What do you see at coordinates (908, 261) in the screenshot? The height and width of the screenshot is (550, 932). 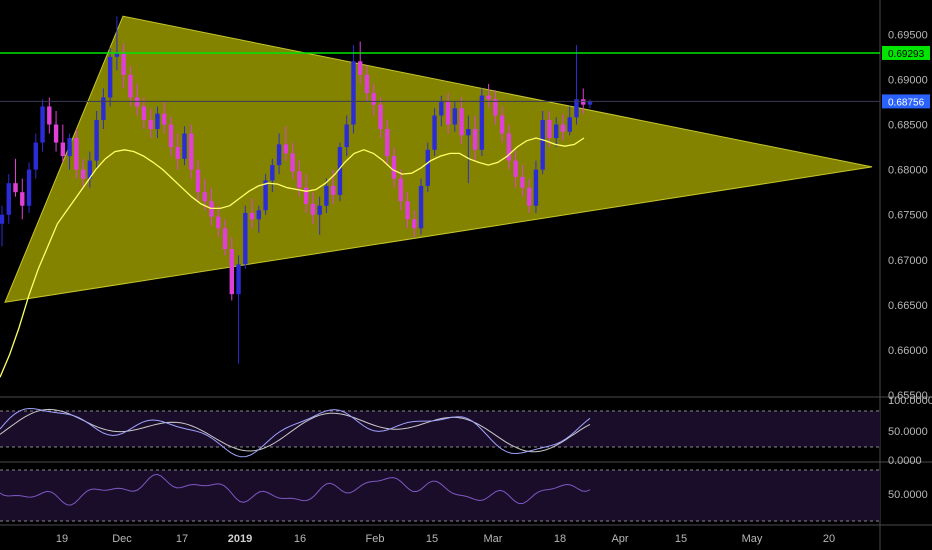 I see `price-tick-label: 0.67000` at bounding box center [908, 261].